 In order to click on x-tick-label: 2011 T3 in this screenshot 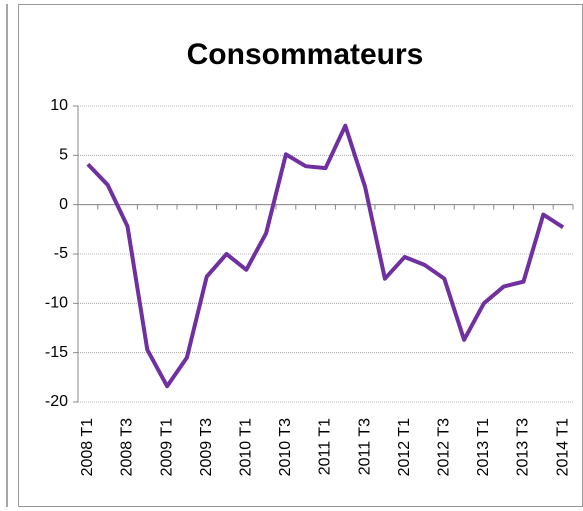, I will do `click(364, 446)`.